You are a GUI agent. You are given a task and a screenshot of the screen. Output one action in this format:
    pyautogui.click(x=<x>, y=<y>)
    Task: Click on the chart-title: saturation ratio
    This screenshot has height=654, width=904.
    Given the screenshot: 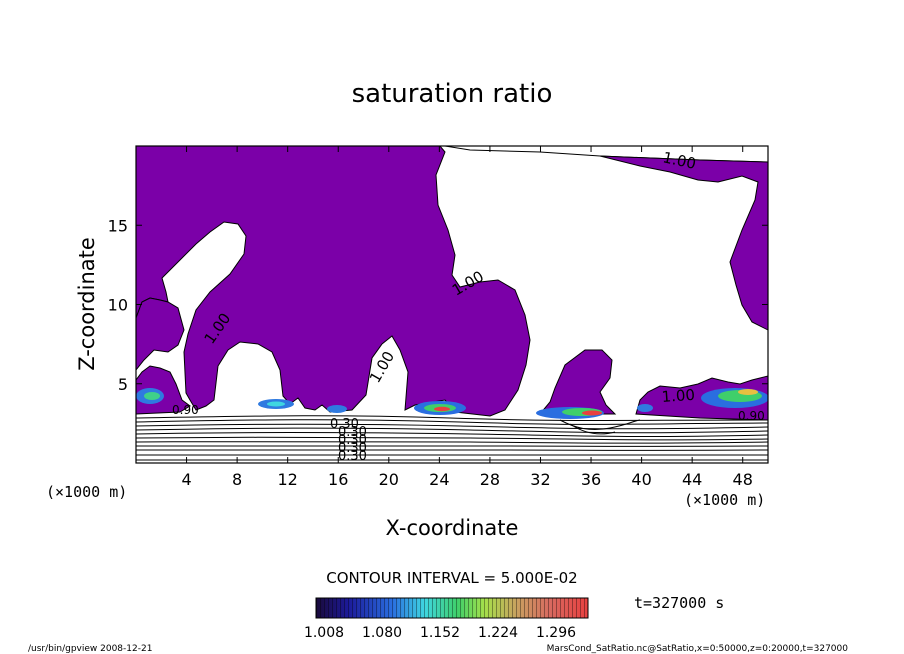 What is the action you would take?
    pyautogui.click(x=452, y=94)
    